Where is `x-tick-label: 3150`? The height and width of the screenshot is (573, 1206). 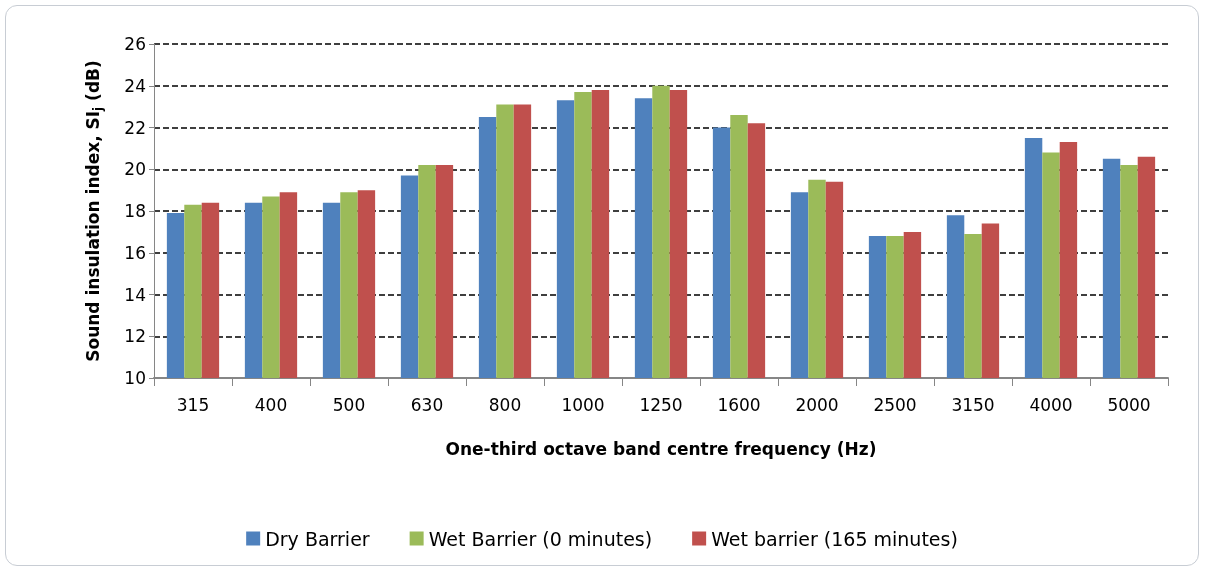 x-tick-label: 3150 is located at coordinates (973, 404).